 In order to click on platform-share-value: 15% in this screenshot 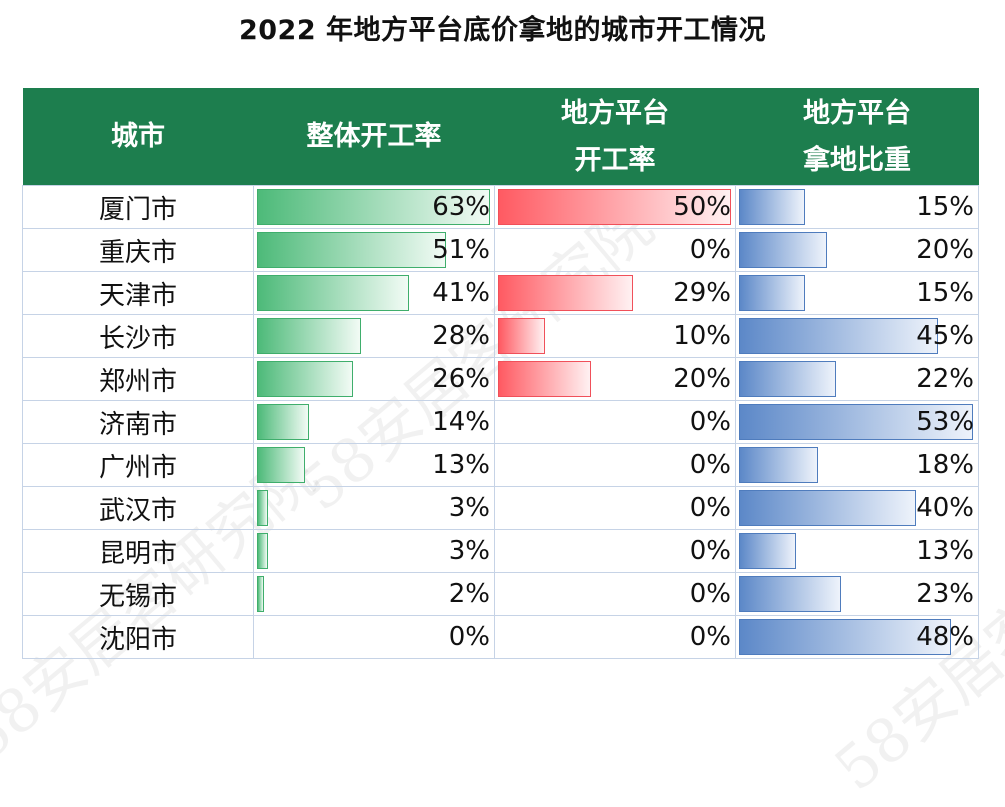, I will do `click(945, 207)`.